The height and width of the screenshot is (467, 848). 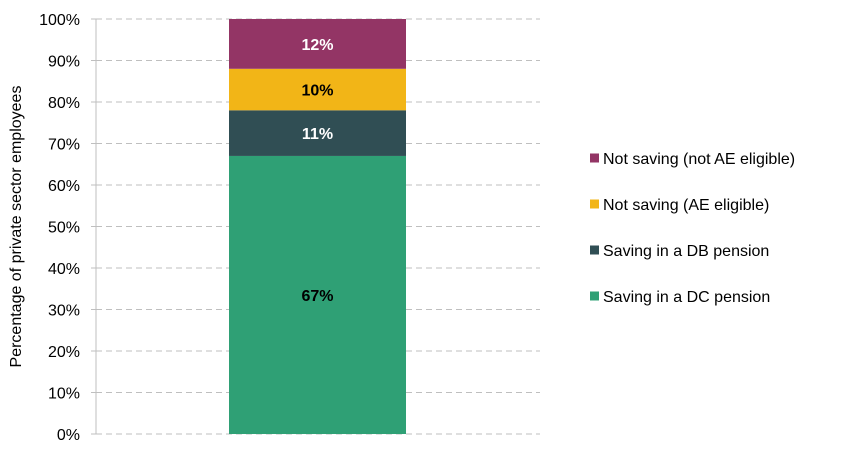 I want to click on bar-segment-label: 10%, so click(x=317, y=91).